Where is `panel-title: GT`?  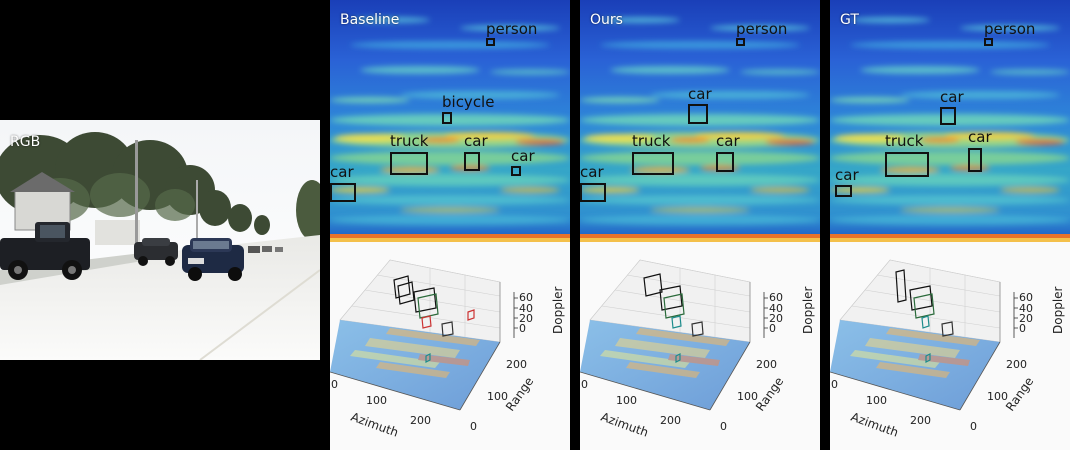 panel-title: GT is located at coordinates (849, 20).